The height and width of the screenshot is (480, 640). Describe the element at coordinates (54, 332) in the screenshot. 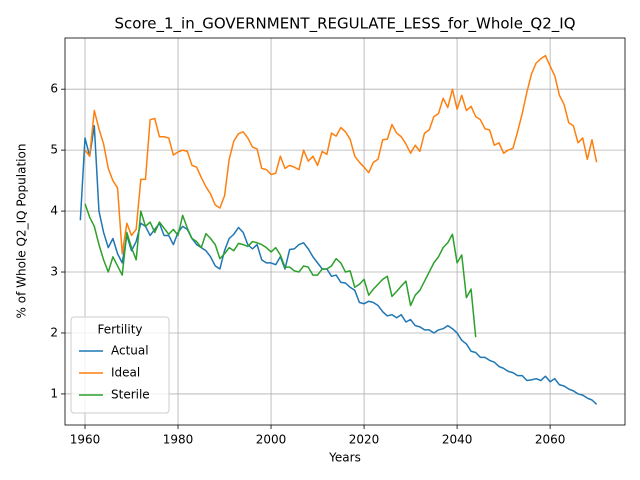

I see `y-tick-label: 2` at that location.